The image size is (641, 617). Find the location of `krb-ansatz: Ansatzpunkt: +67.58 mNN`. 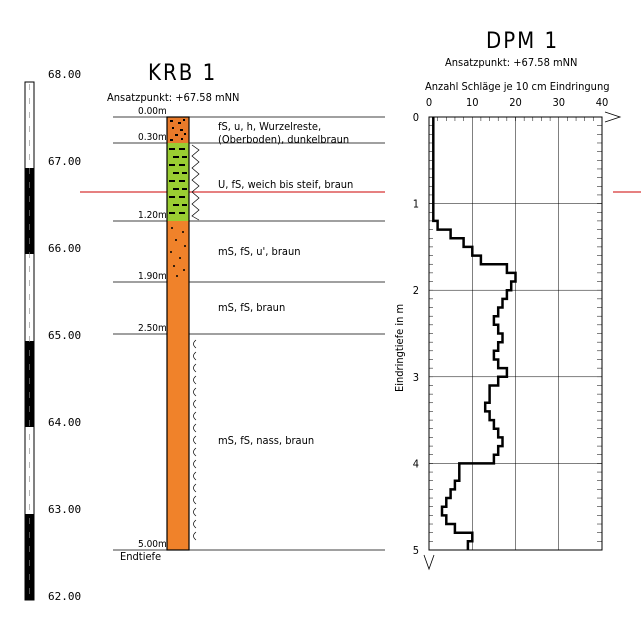

krb-ansatz: Ansatzpunkt: +67.58 mNN is located at coordinates (173, 97).